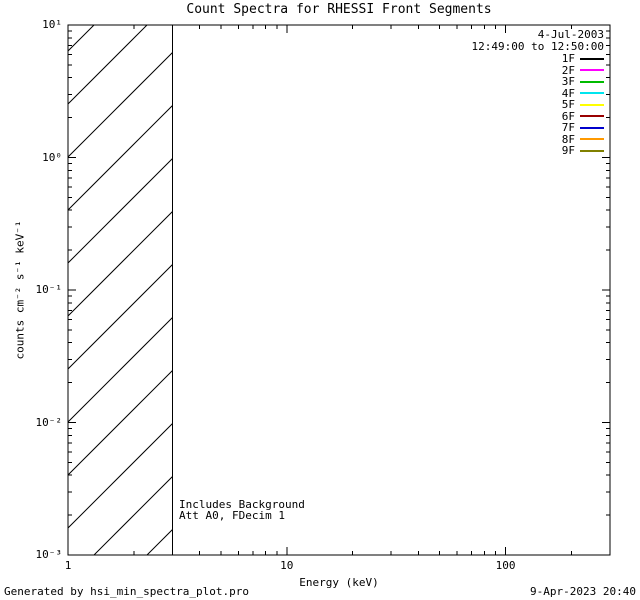 The width and height of the screenshot is (640, 600). What do you see at coordinates (232, 515) in the screenshot?
I see `annotation-attenuator: Att A0, FDecim 1` at bounding box center [232, 515].